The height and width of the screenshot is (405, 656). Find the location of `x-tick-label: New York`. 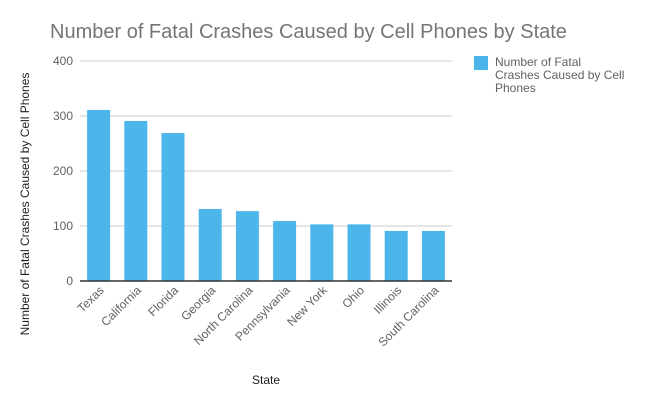

x-tick-label: New York is located at coordinates (307, 306).